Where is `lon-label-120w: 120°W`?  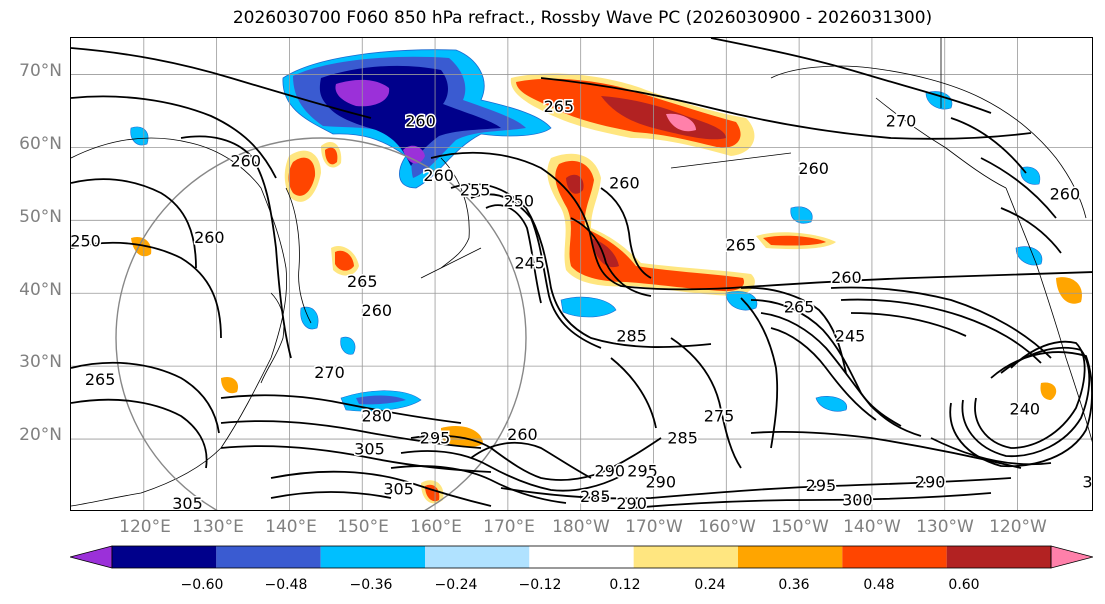 lon-label-120w: 120°W is located at coordinates (1018, 527).